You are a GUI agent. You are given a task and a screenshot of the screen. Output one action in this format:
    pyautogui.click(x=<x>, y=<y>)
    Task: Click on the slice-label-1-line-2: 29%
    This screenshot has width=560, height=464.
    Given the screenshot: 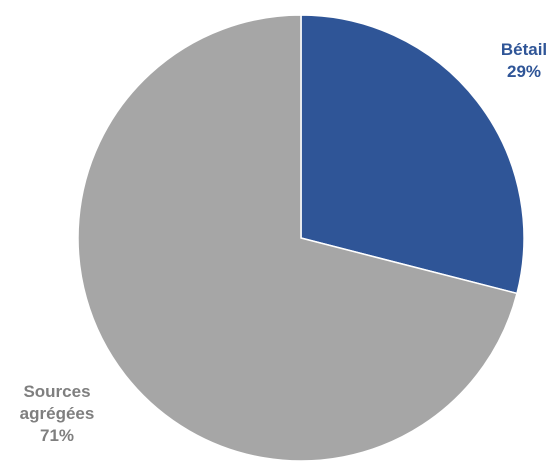 What is the action you would take?
    pyautogui.click(x=524, y=71)
    